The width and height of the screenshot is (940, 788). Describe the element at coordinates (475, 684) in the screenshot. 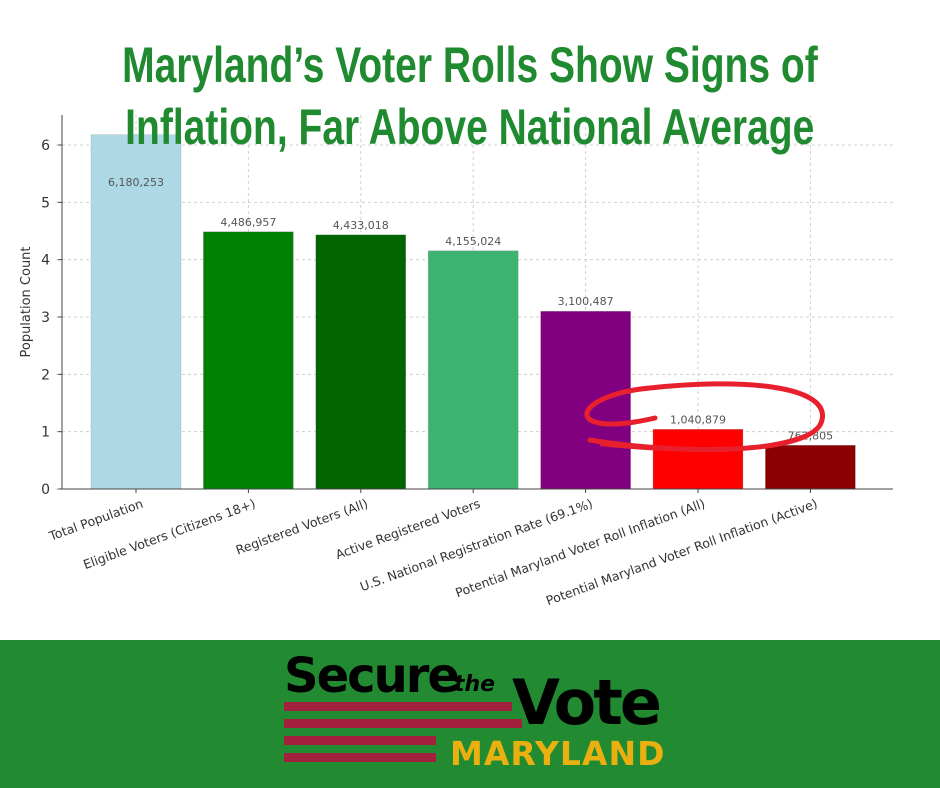

I see `logo-the: the` at that location.